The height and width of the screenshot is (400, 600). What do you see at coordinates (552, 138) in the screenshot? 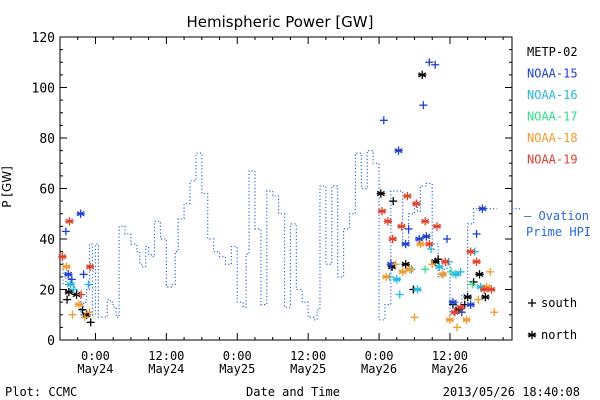
I see `legend-item: NOAA-18` at bounding box center [552, 138].